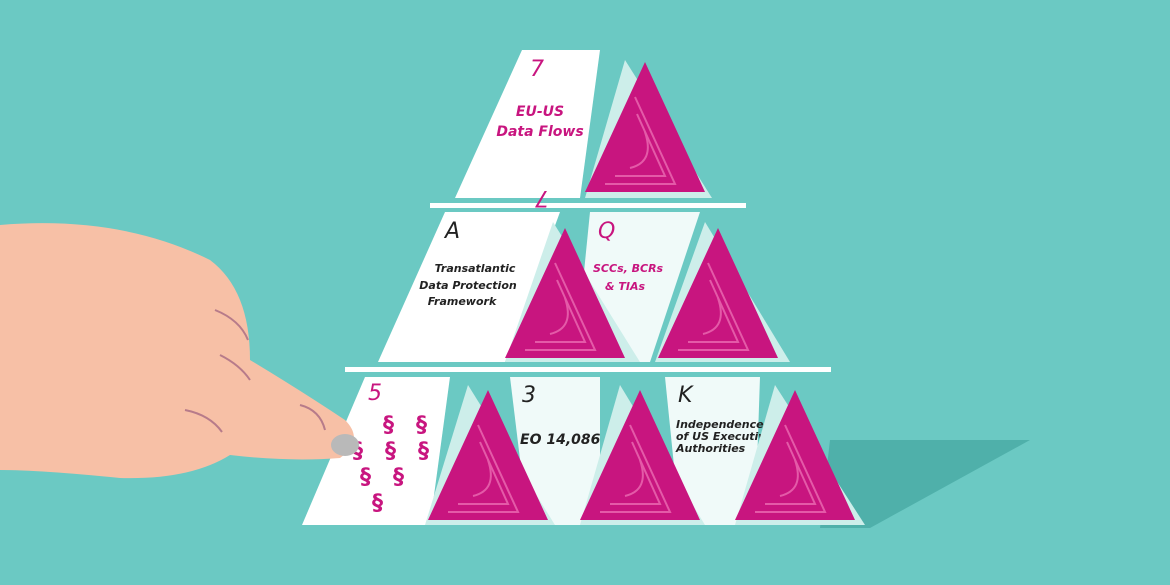 The image size is (1170, 585). I want to click on section-symbols: § § § § § § § §, so click(390, 464).